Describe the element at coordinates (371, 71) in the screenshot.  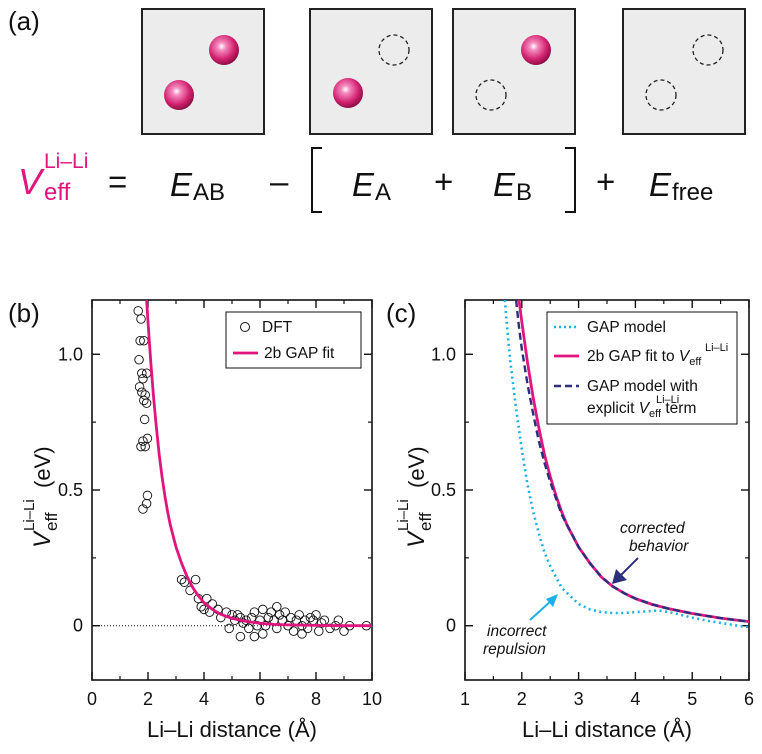
I see `box-a` at that location.